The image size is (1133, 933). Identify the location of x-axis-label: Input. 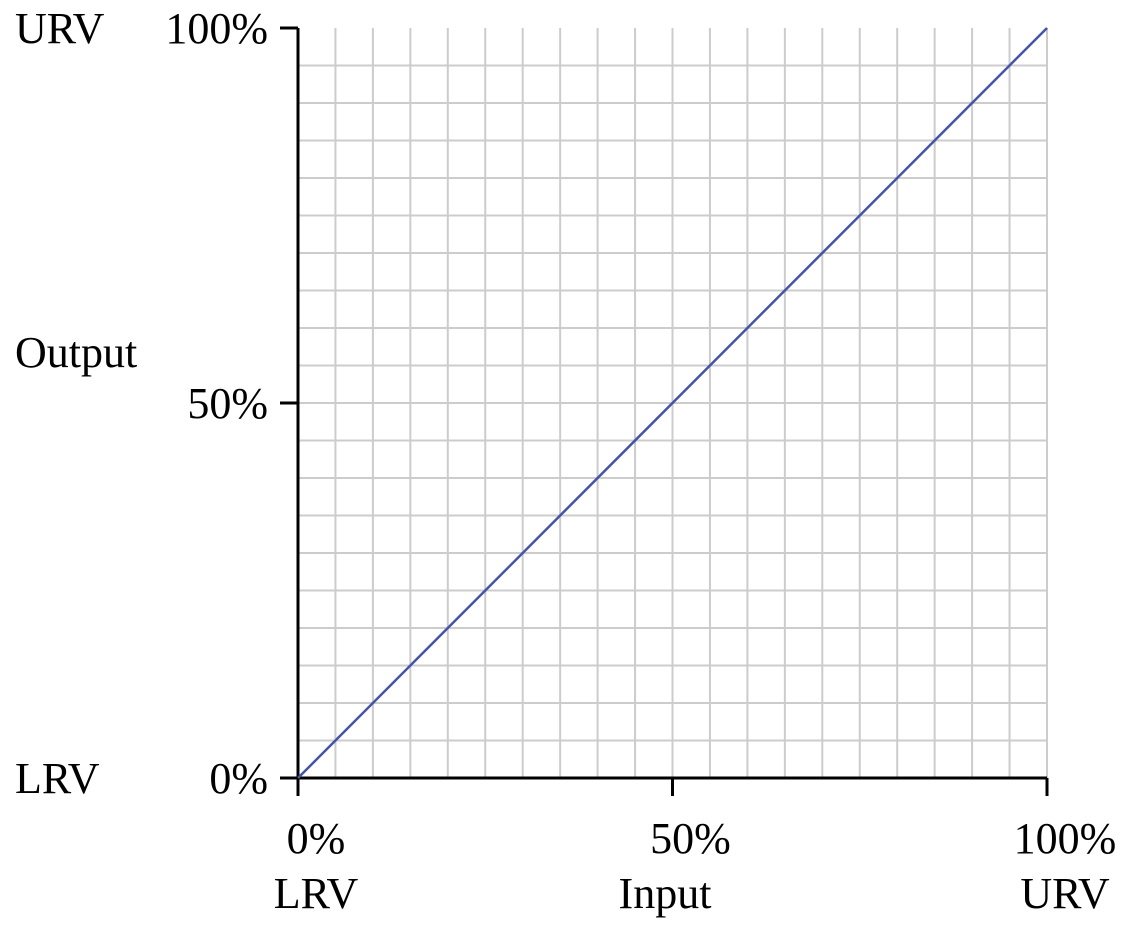
(665, 893).